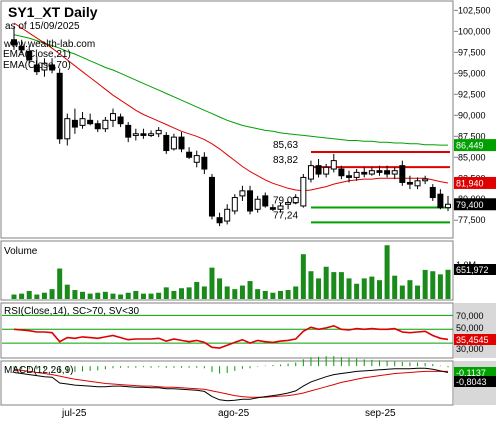  I want to click on macd-line, so click(231, 384).